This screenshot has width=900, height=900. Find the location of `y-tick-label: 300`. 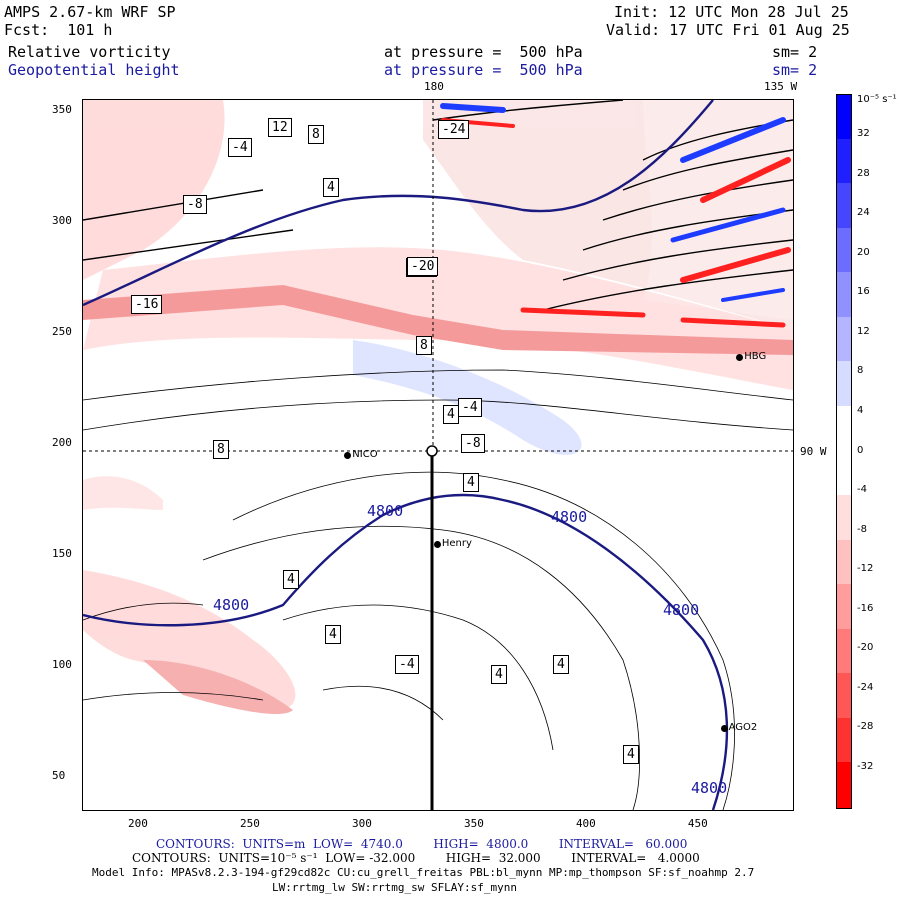

y-tick-label: 300 is located at coordinates (62, 221).